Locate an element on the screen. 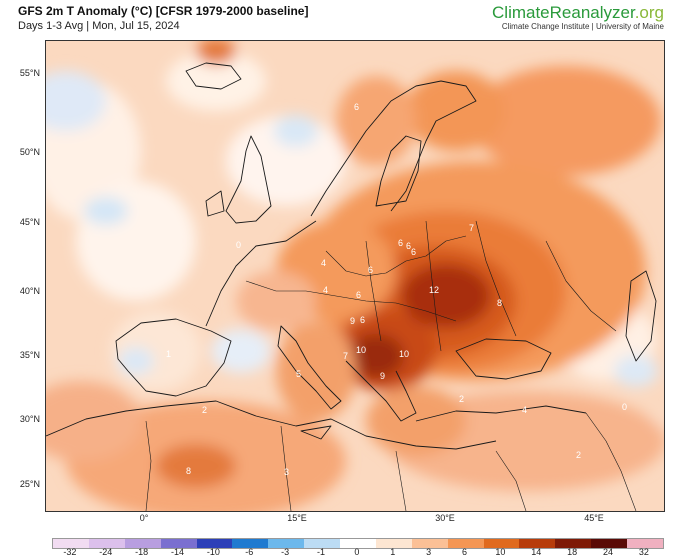 The width and height of the screenshot is (680, 560). colorbar-tick-label: -6 is located at coordinates (249, 552).